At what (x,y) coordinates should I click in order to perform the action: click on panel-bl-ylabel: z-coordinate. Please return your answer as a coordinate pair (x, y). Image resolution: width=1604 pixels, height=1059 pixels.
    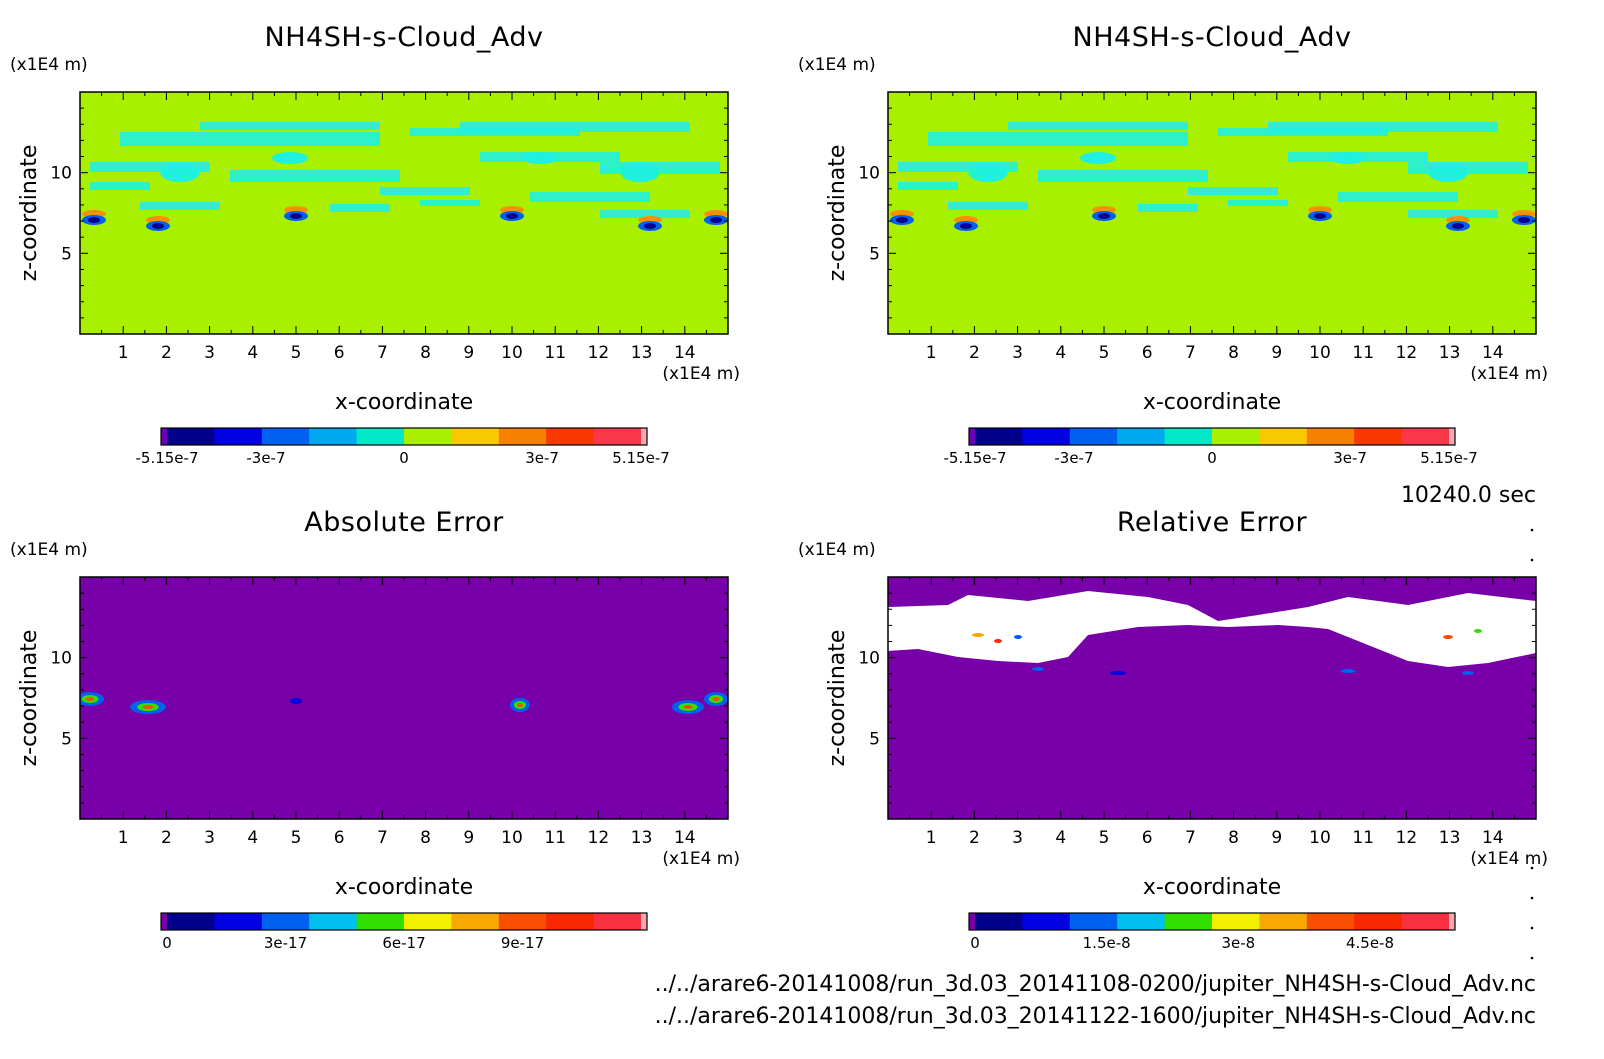
    Looking at the image, I should click on (29, 698).